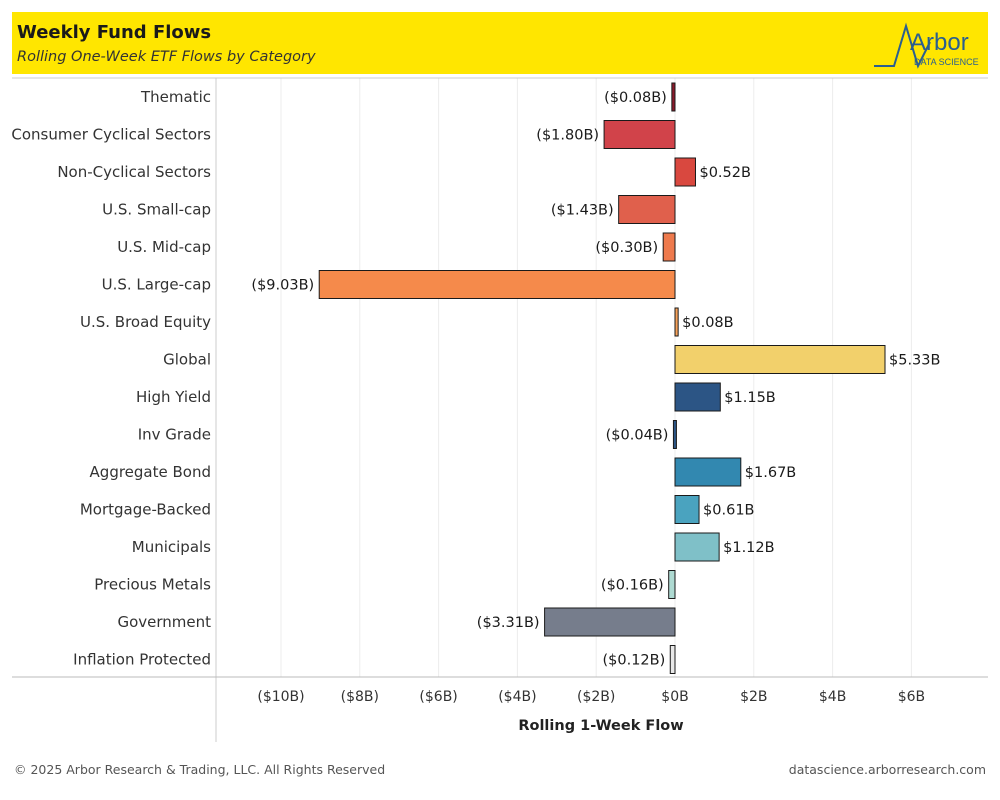 The width and height of the screenshot is (1000, 800). I want to click on category-label: U.S. Large-cap, so click(156, 285).